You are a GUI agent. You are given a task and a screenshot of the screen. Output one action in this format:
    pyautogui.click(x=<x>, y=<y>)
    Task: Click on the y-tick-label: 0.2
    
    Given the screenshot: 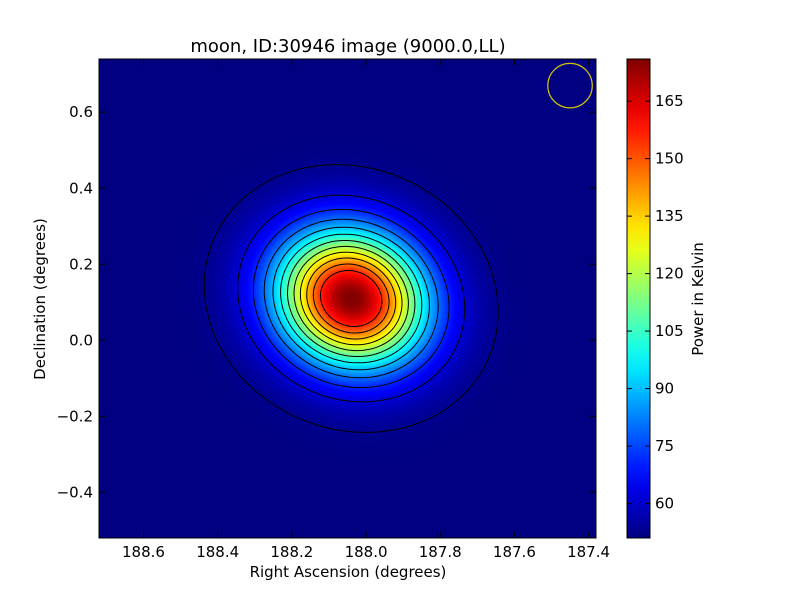 What is the action you would take?
    pyautogui.click(x=81, y=264)
    